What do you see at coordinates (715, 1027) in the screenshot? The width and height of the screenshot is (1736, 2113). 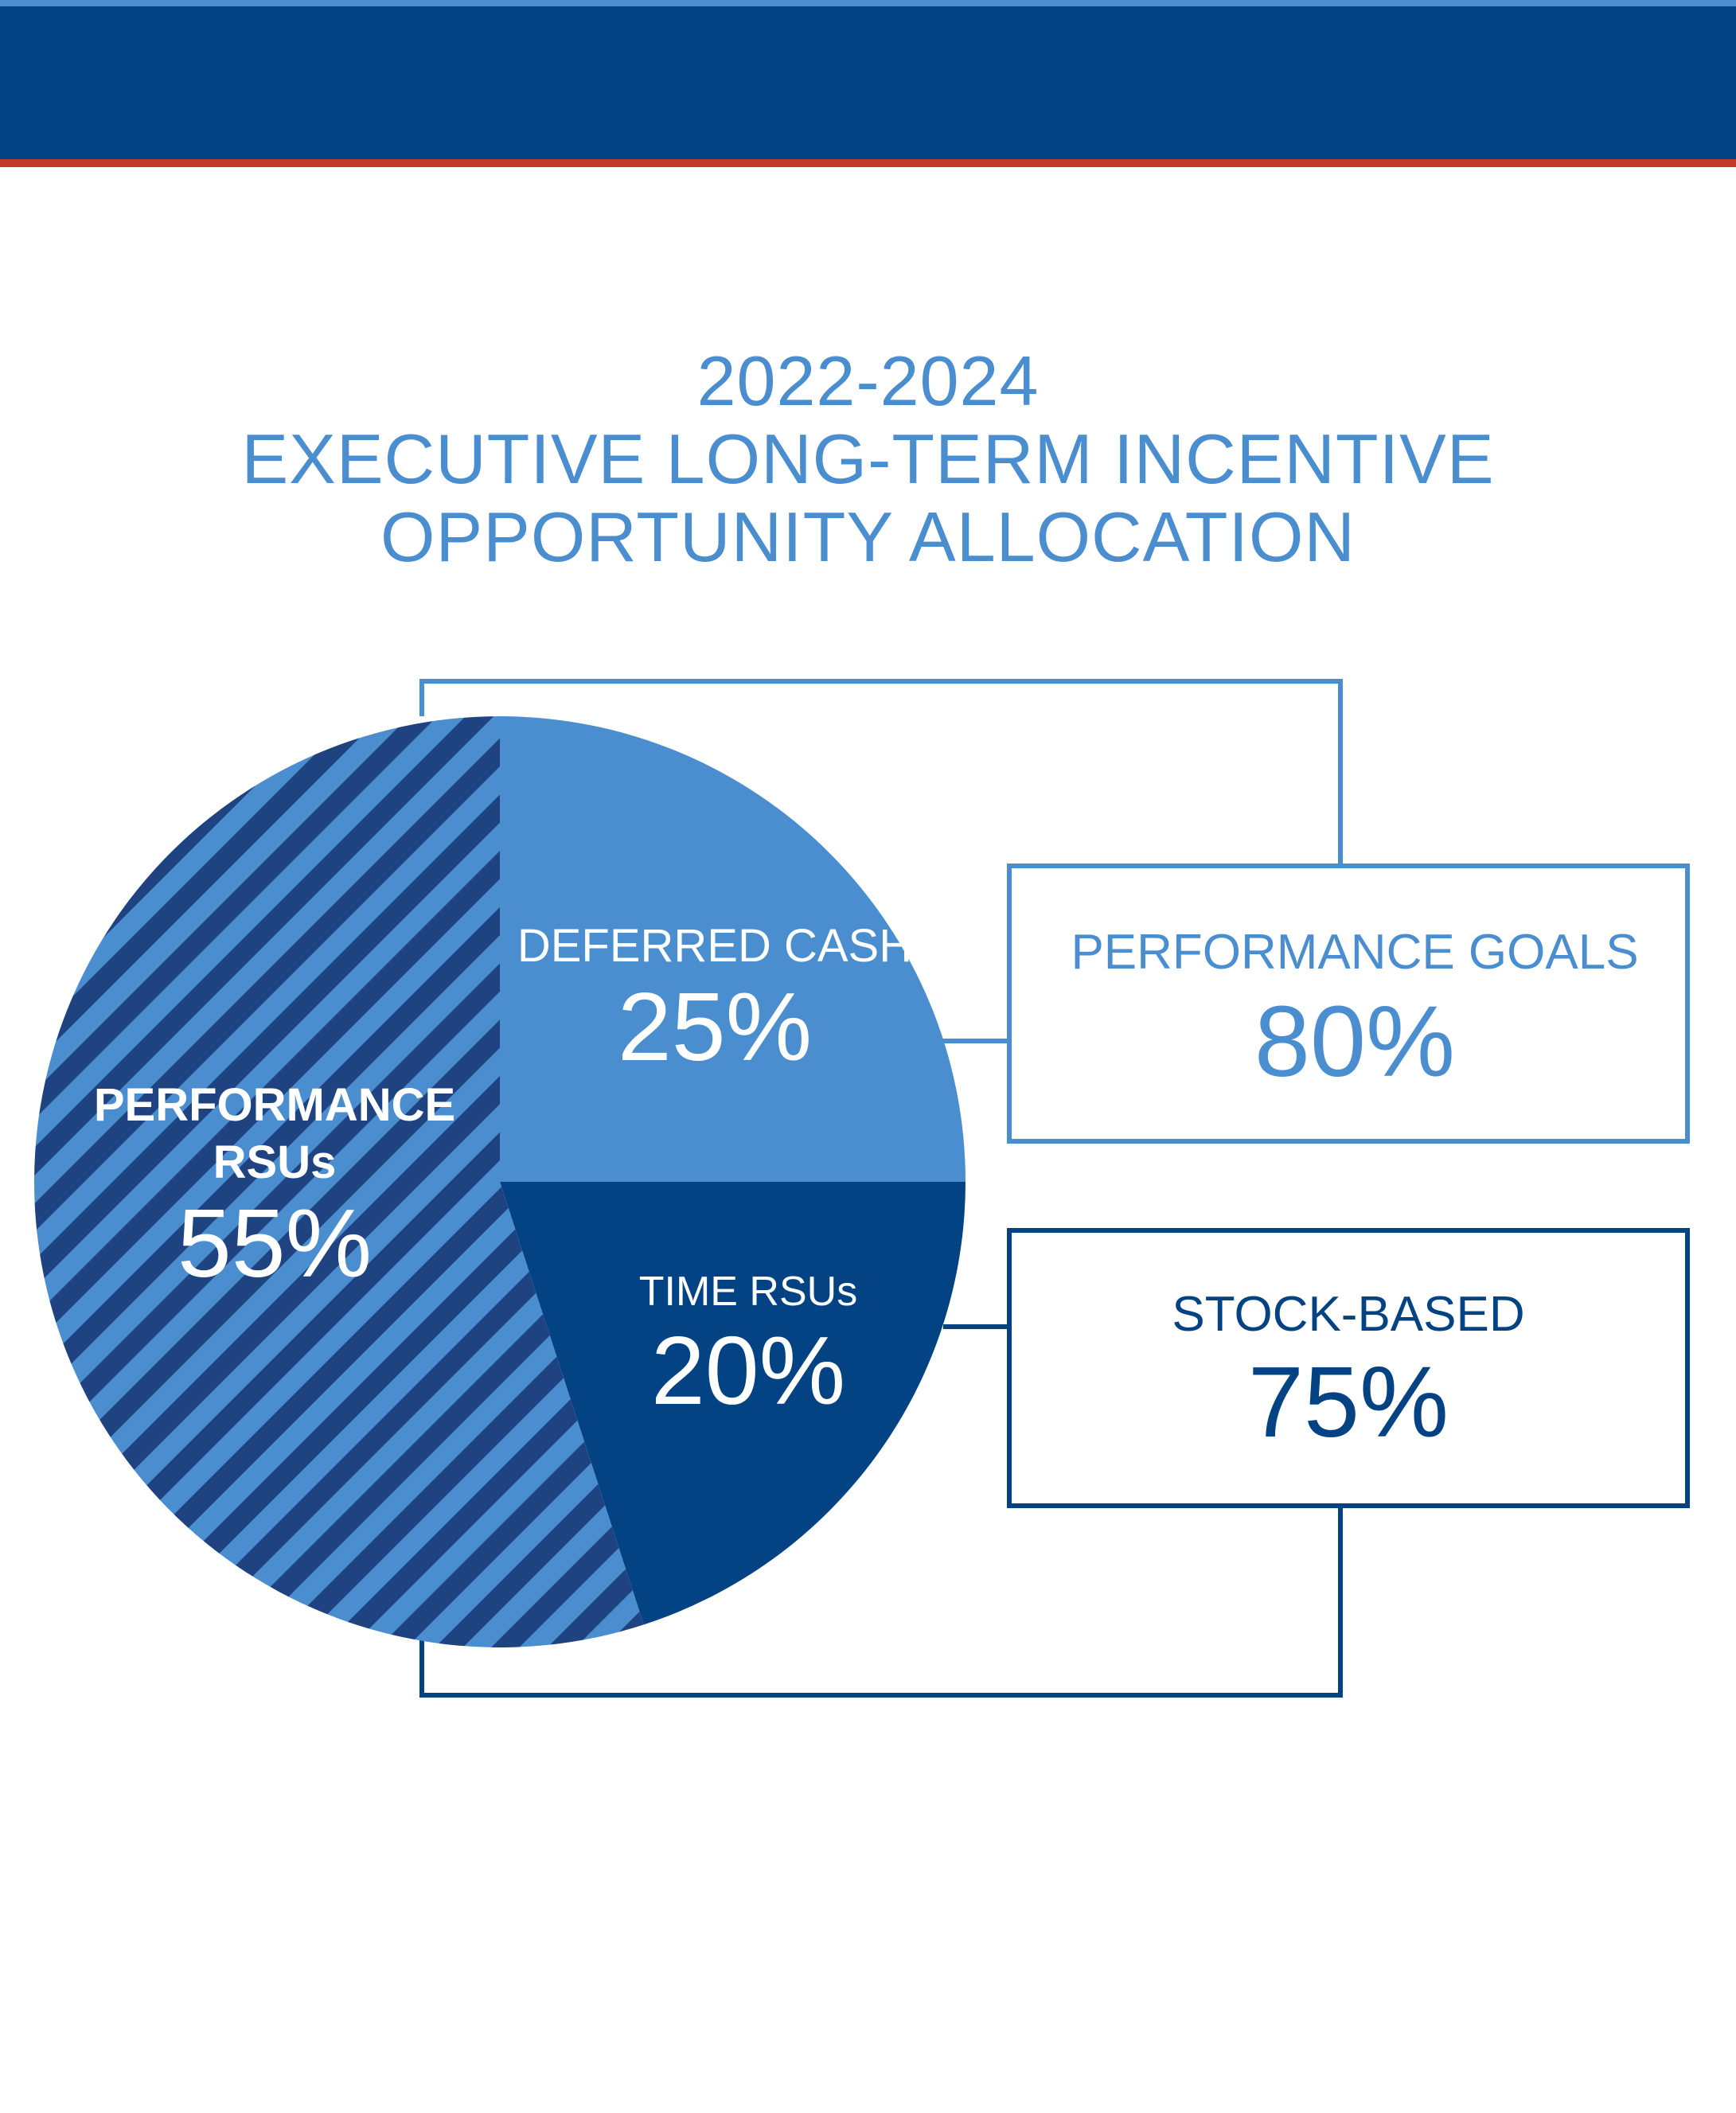 I see `deferred-cash-value: 25%` at bounding box center [715, 1027].